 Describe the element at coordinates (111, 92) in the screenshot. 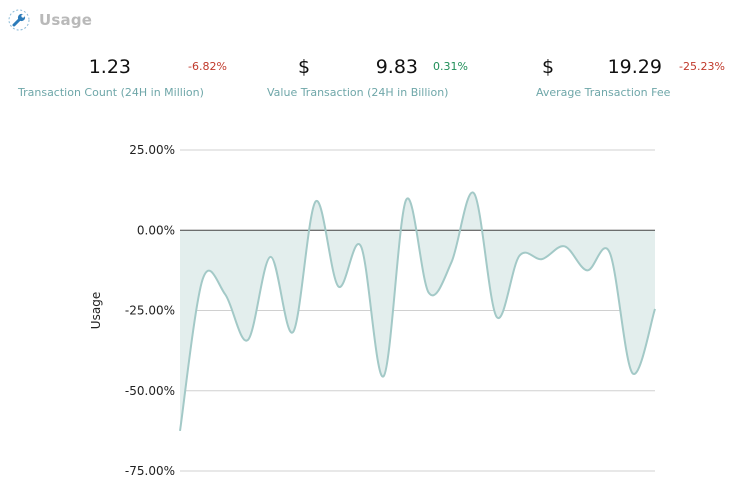

I see `stat-label: Transaction Count (24H in Million)` at that location.